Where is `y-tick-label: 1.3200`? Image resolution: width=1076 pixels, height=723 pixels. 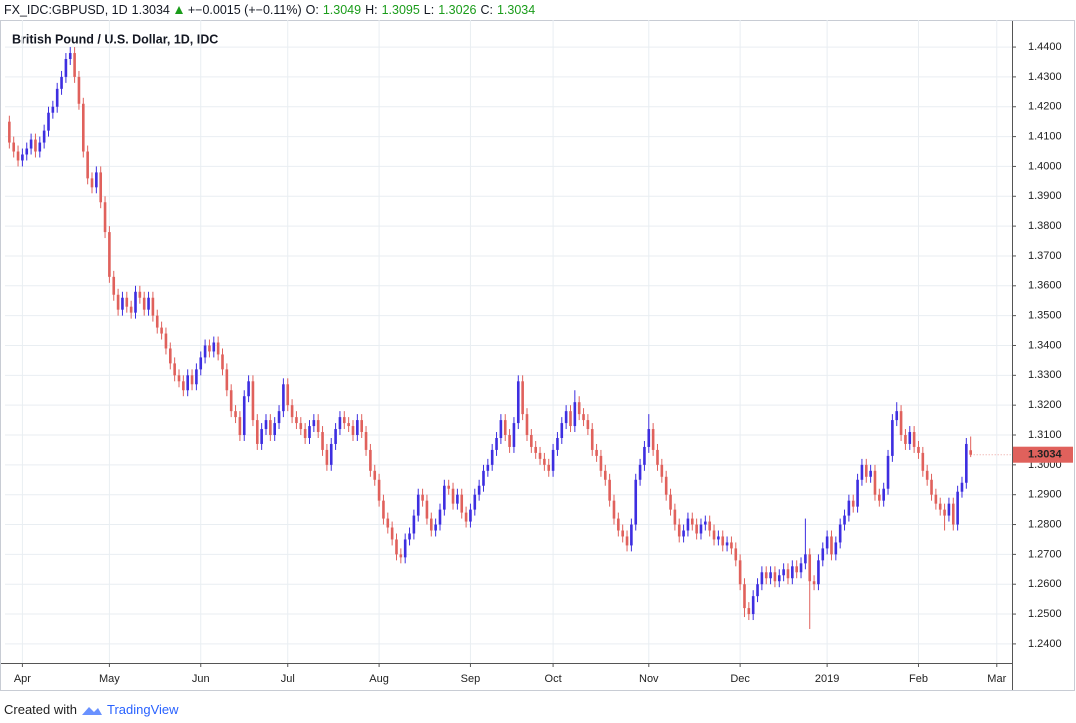 y-tick-label: 1.3200 is located at coordinates (1045, 405).